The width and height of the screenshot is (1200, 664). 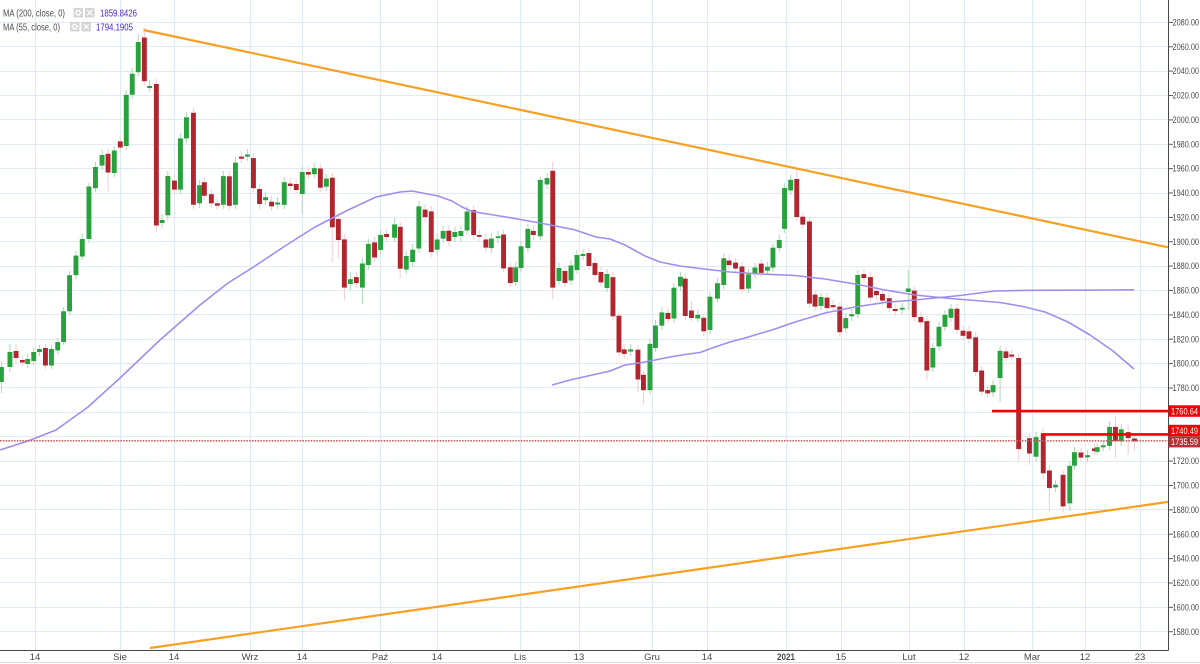 I want to click on svg-text: 1740.49, so click(x=1184, y=431).